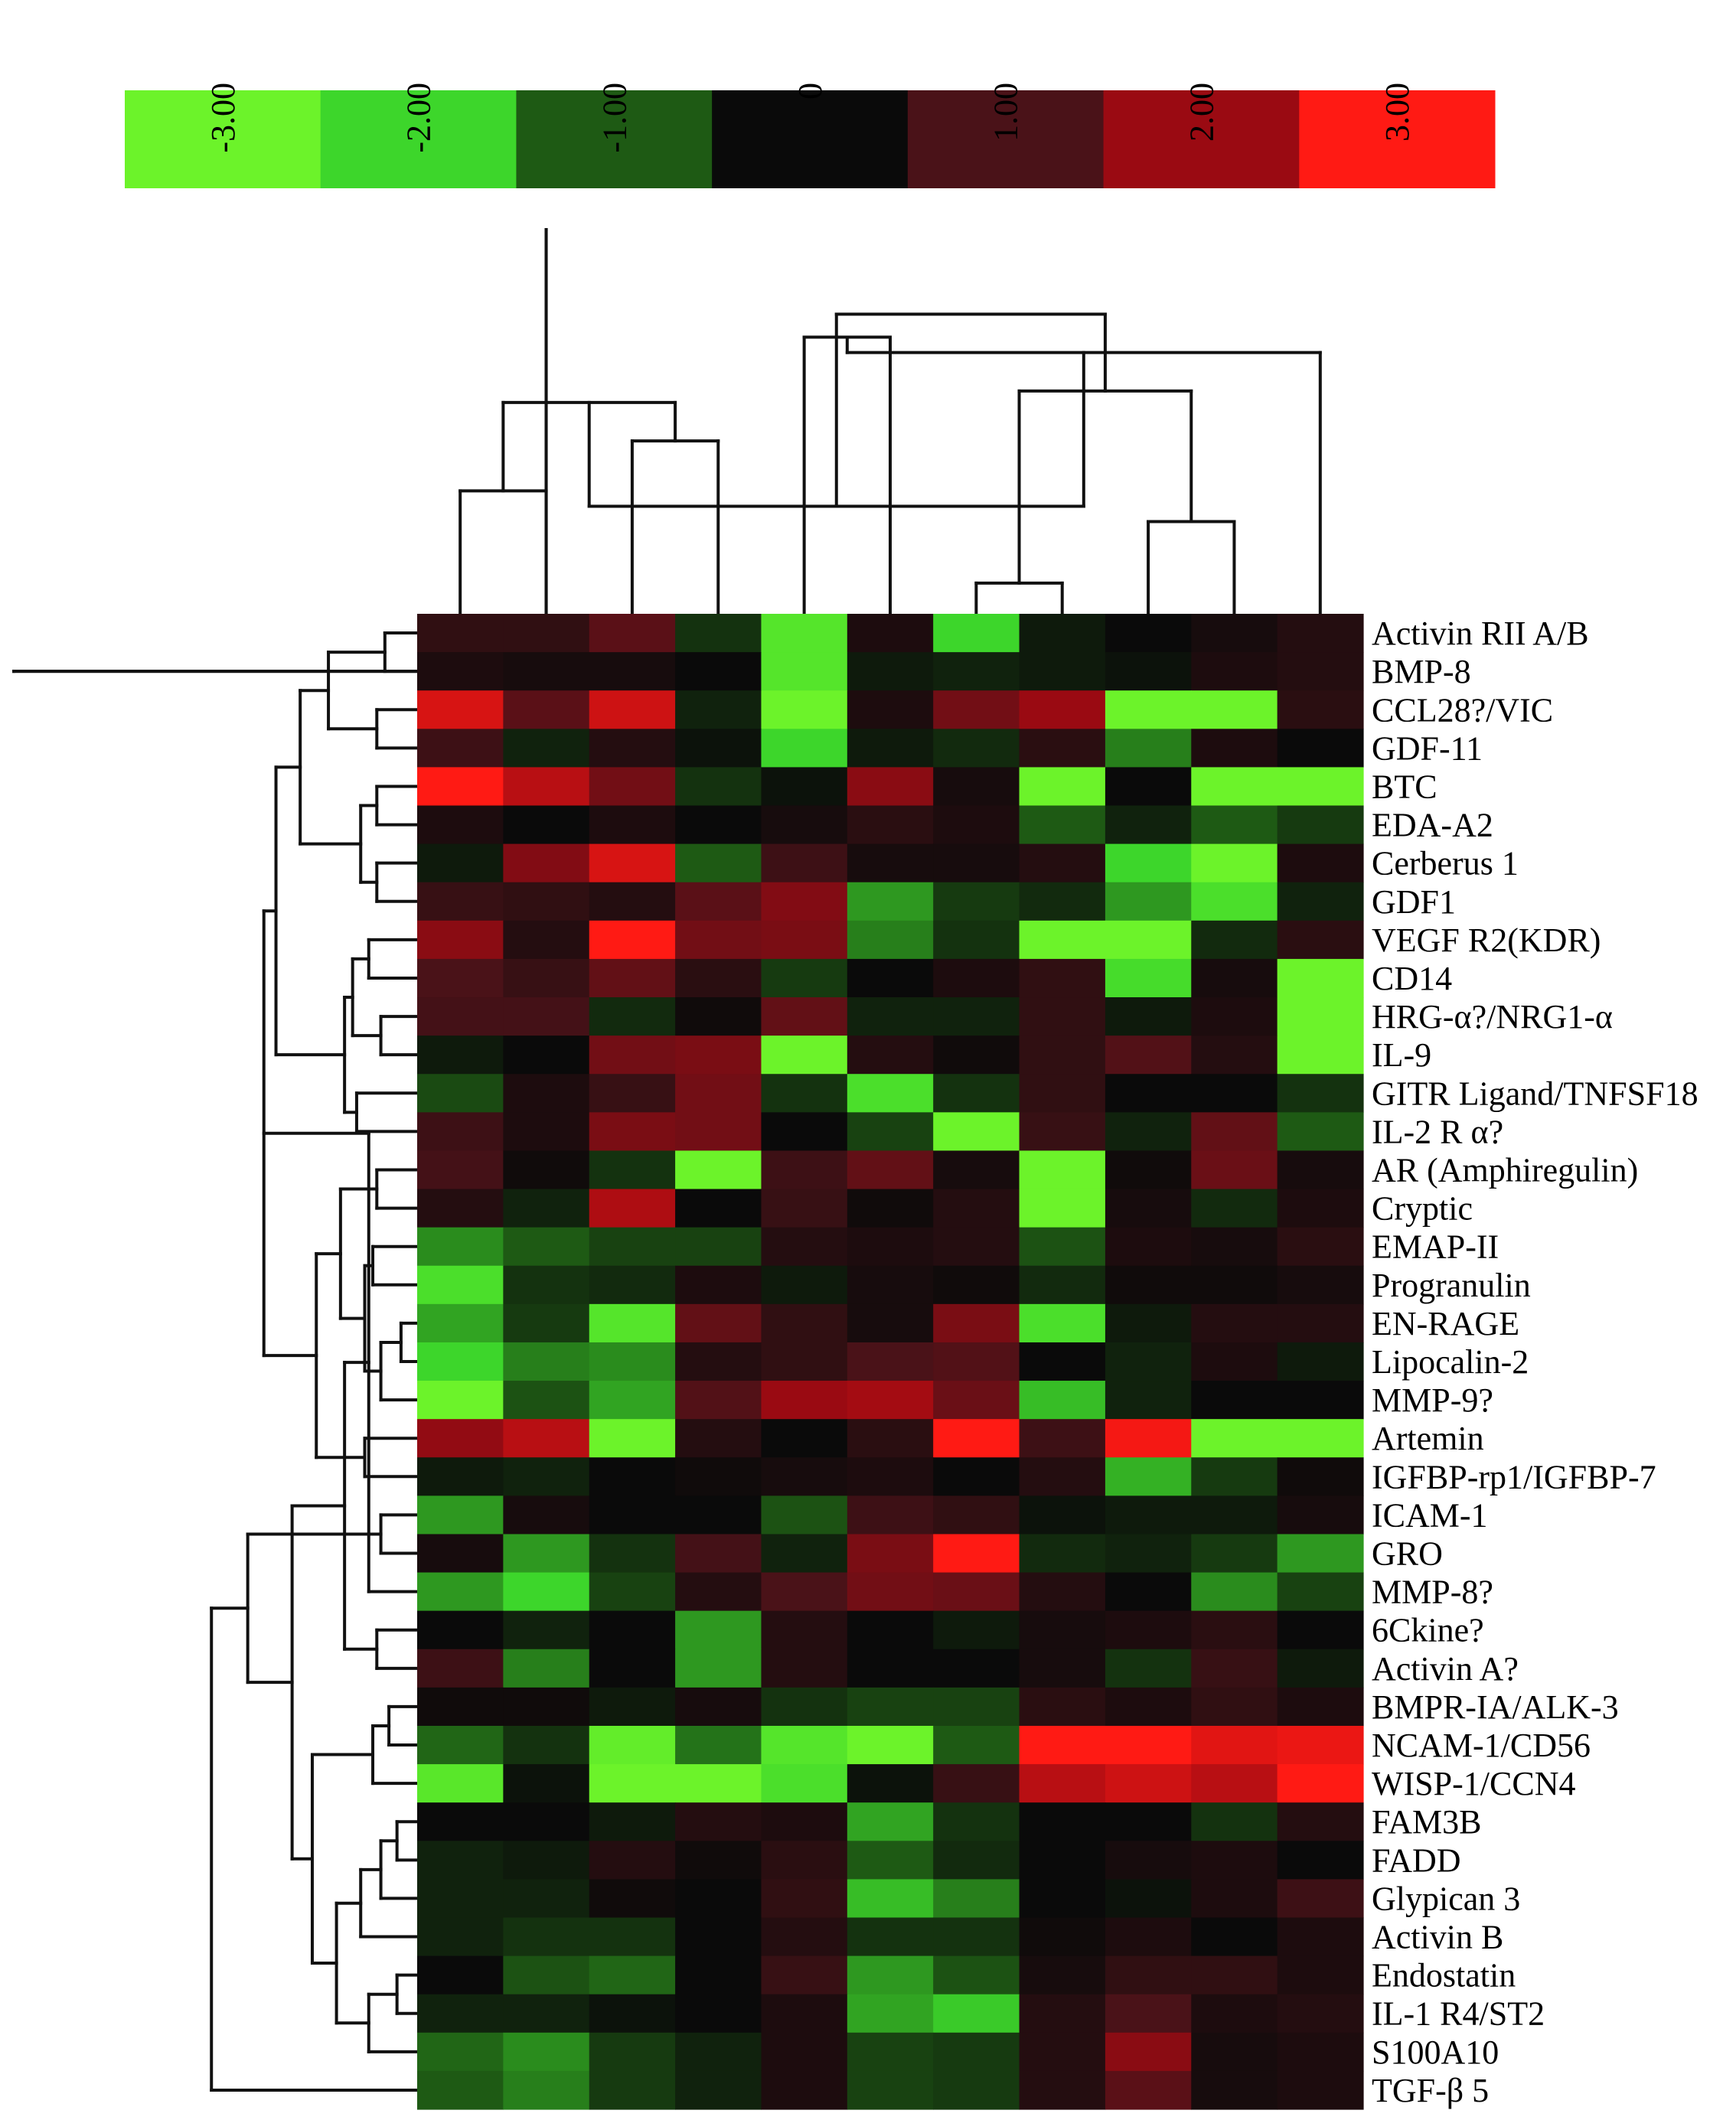 This screenshot has width=1736, height=2120. Describe the element at coordinates (1458, 2014) in the screenshot. I see `row-label: IL-1 R4/ST2` at that location.